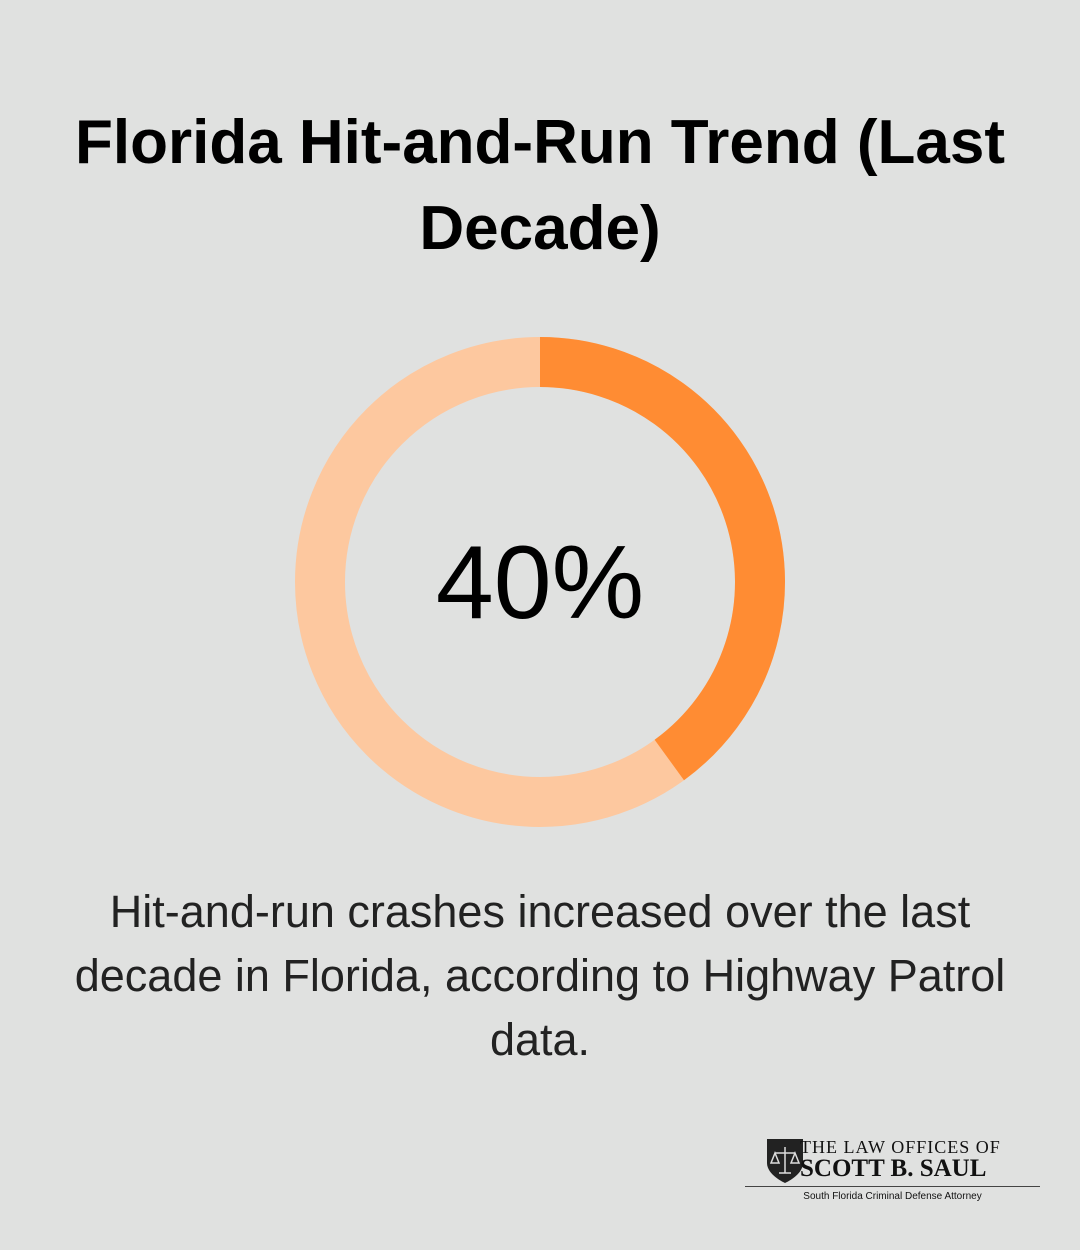 The width and height of the screenshot is (1080, 1250). Describe the element at coordinates (892, 1196) in the screenshot. I see `logo-tagline: South Florida Criminal Defense Attorney` at that location.